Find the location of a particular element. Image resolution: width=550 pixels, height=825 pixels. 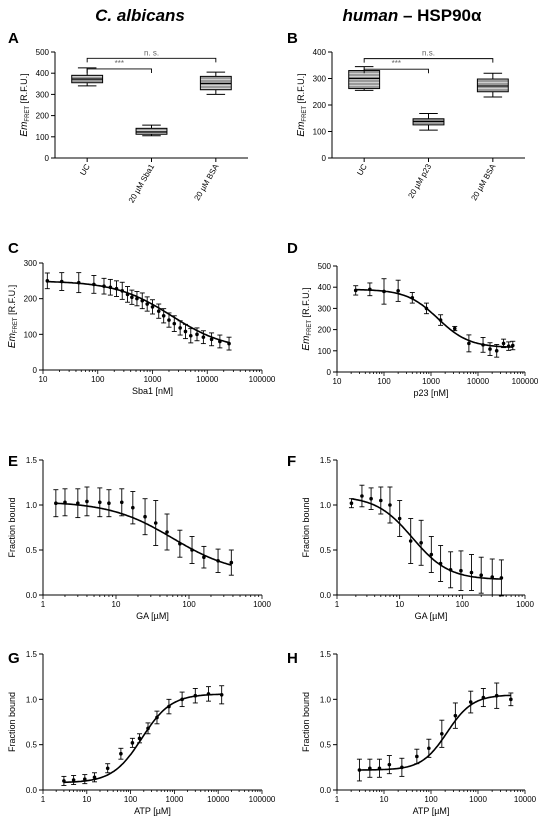

y-axis-label-sub: FRET is located at coordinates (305, 114).